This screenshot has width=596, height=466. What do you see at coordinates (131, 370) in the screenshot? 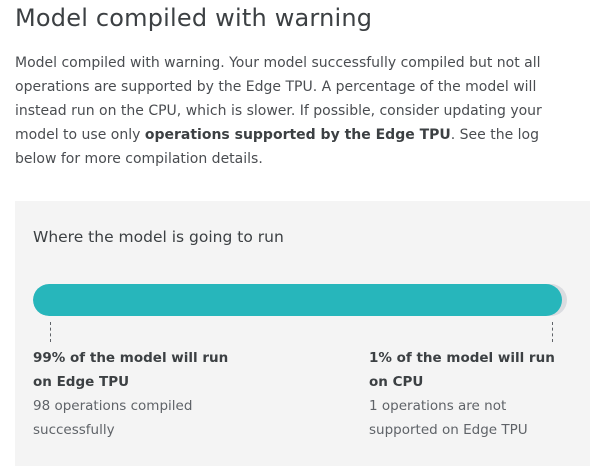
I see `edge-tpu-percent-label: 99% of the model will run on Edge TPU` at bounding box center [131, 370].